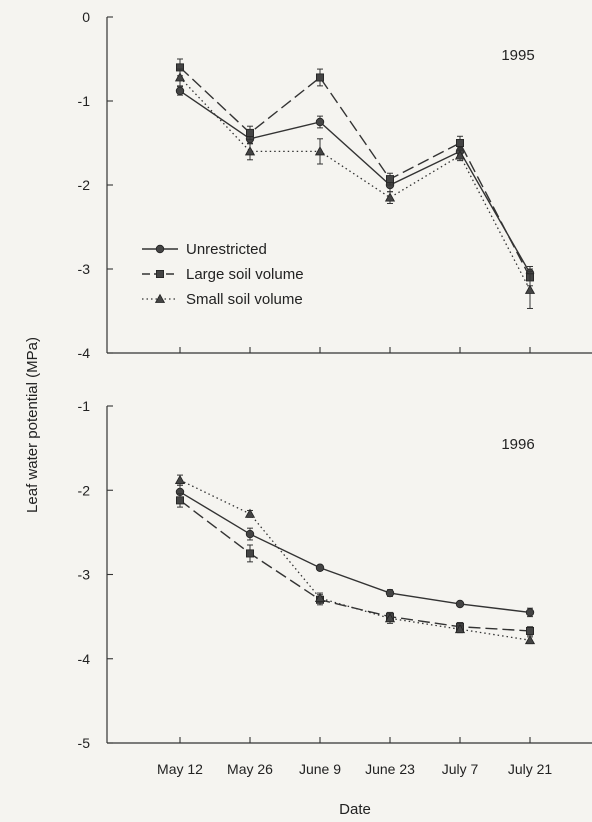 The height and width of the screenshot is (822, 592). What do you see at coordinates (84, 269) in the screenshot?
I see `panel-1-y-tick-label: -3` at bounding box center [84, 269].